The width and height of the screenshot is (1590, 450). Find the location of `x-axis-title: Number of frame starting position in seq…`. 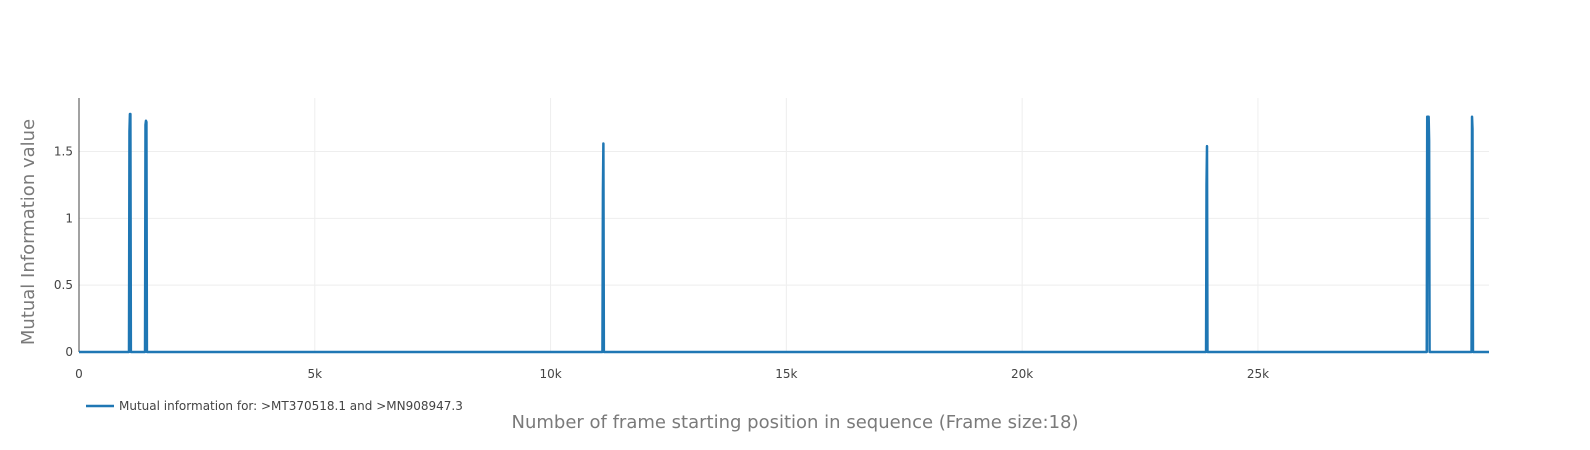

x-axis-title: Number of frame starting position in seq… is located at coordinates (794, 422).